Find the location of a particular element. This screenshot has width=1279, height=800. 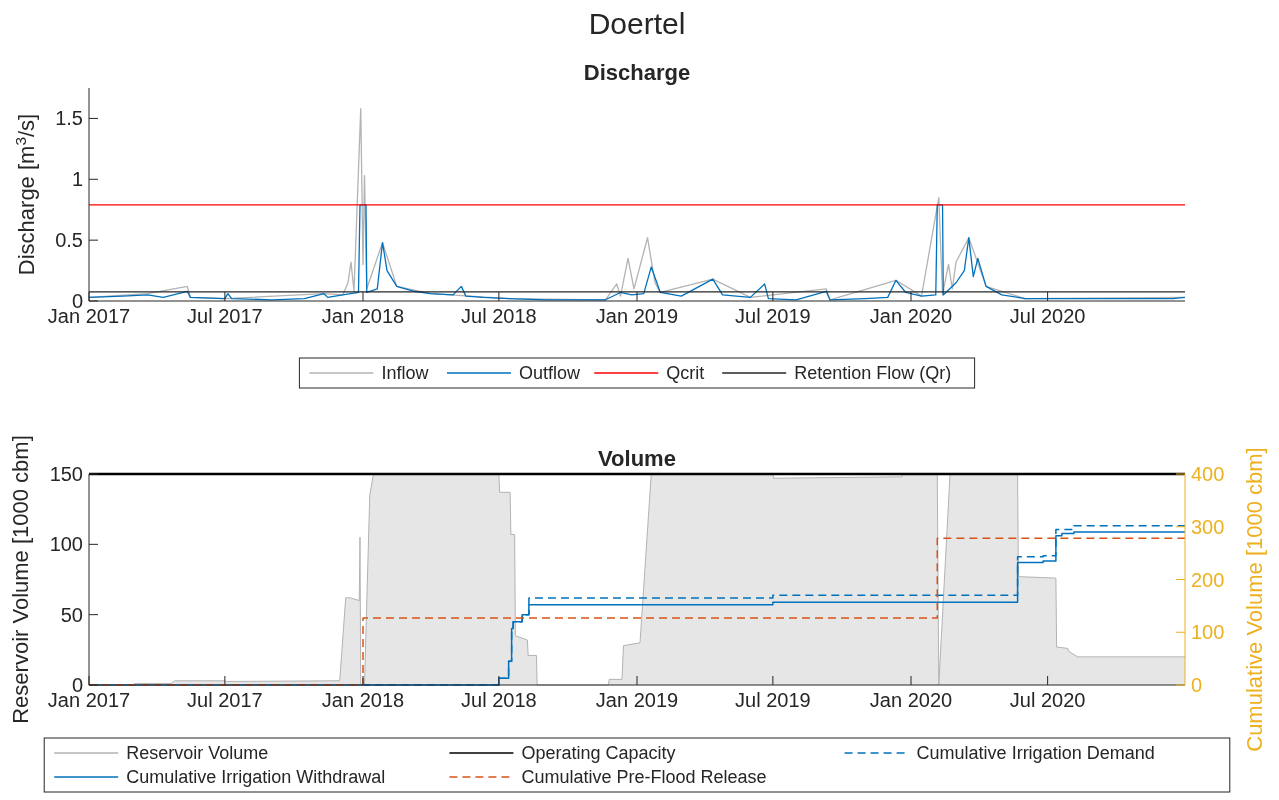

y-tick-label: 150 is located at coordinates (66, 474).